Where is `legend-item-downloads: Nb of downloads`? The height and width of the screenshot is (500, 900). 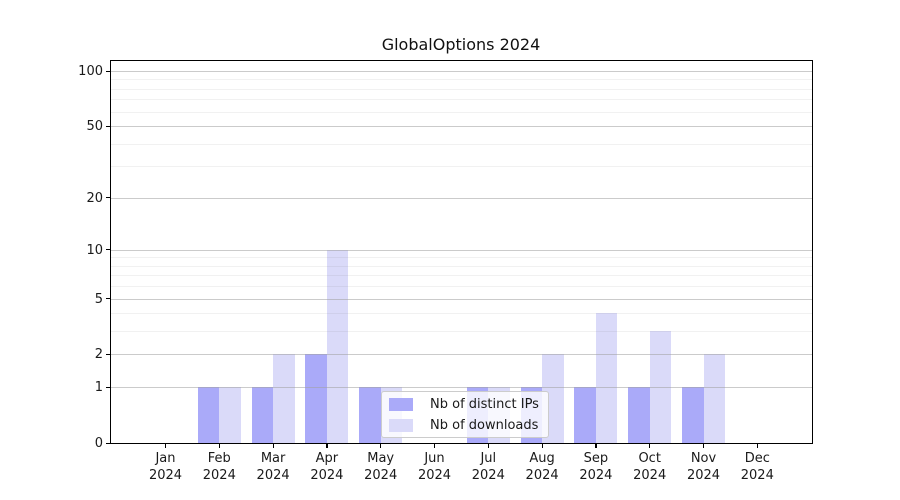 legend-item-downloads: Nb of downloads is located at coordinates (465, 425).